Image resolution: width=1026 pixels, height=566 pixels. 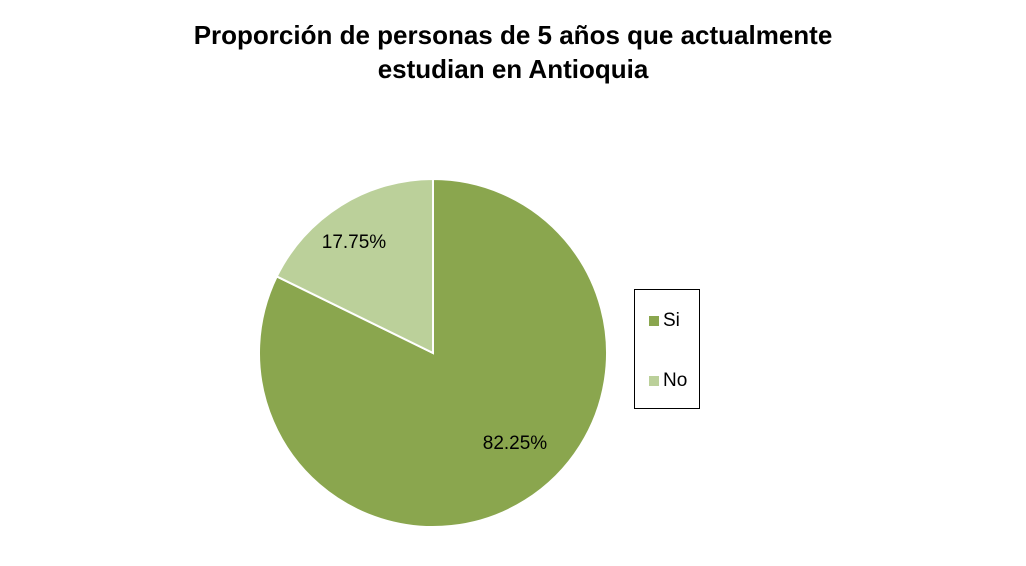 I want to click on data-label-no: 17.75%, so click(x=354, y=242).